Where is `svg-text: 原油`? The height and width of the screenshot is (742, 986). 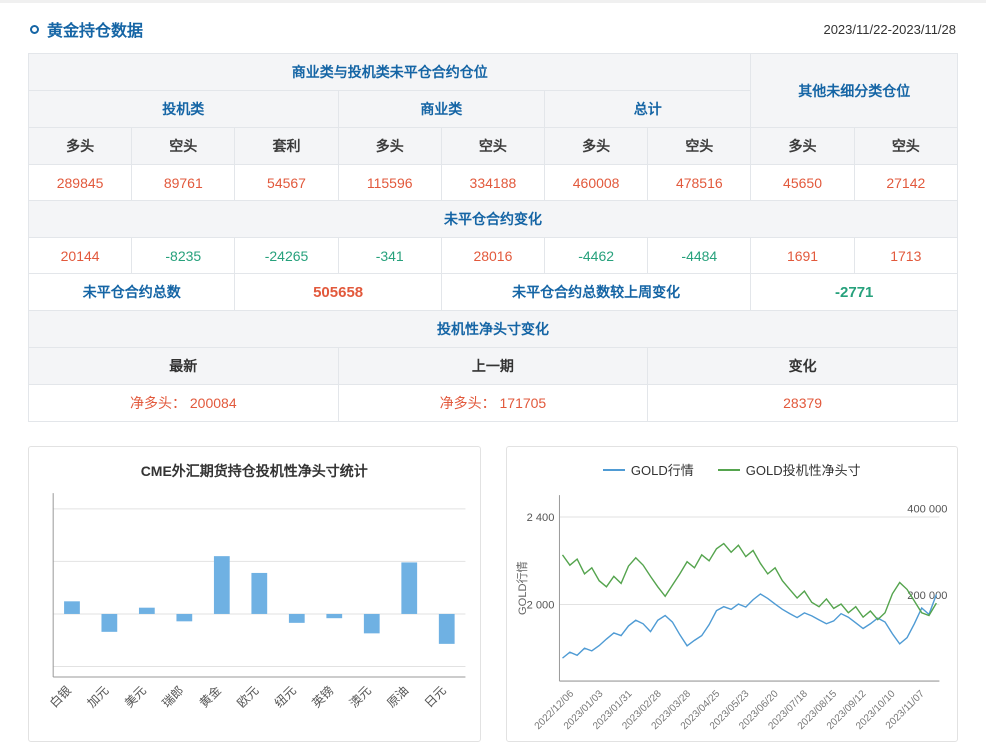
svg-text: 原油 is located at coordinates (397, 696).